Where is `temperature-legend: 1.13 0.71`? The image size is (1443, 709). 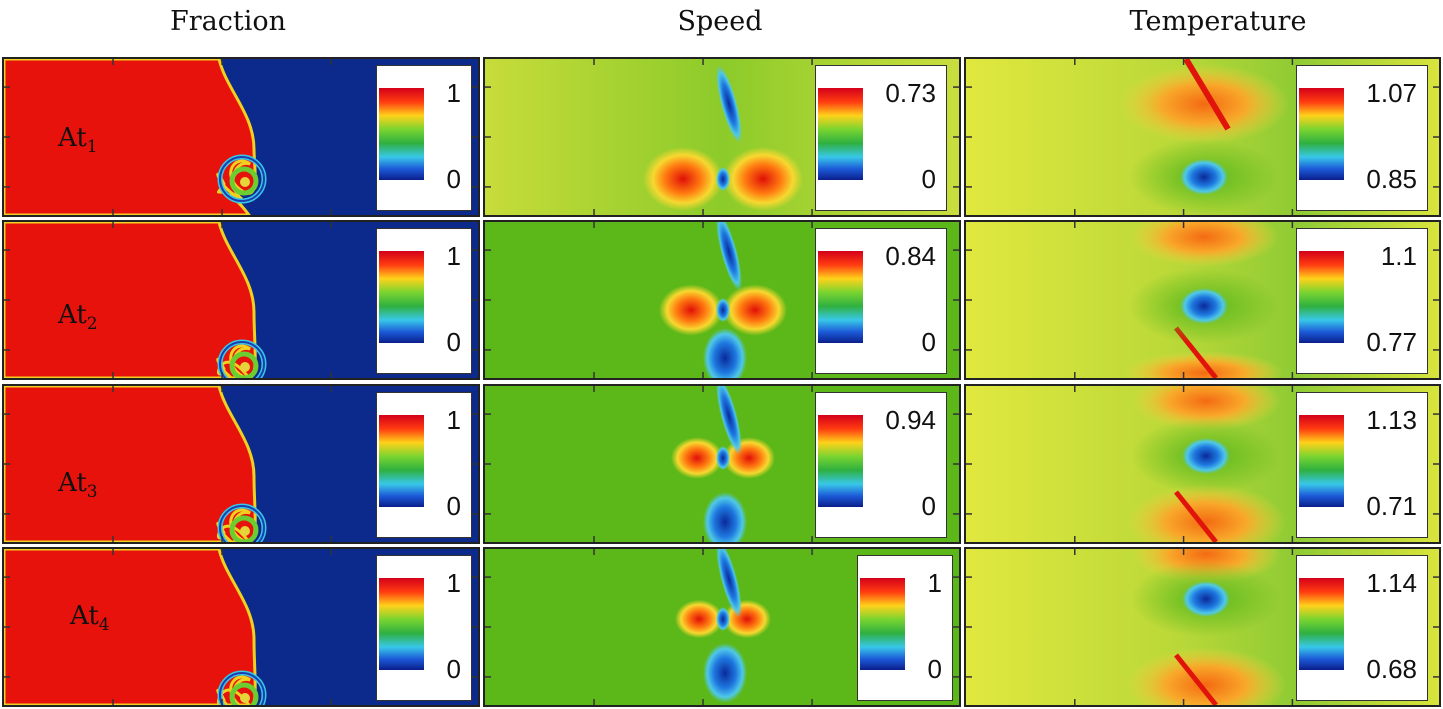
temperature-legend: 1.13 0.71 is located at coordinates (1362, 465).